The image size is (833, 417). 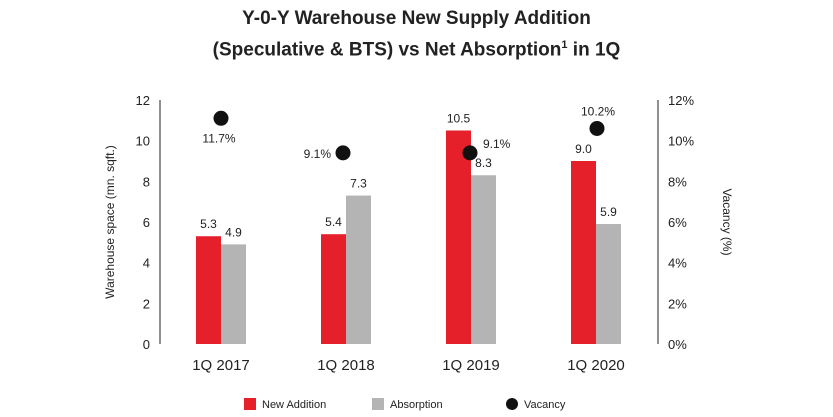 What do you see at coordinates (333, 222) in the screenshot?
I see `bar-value-label: 5.4` at bounding box center [333, 222].